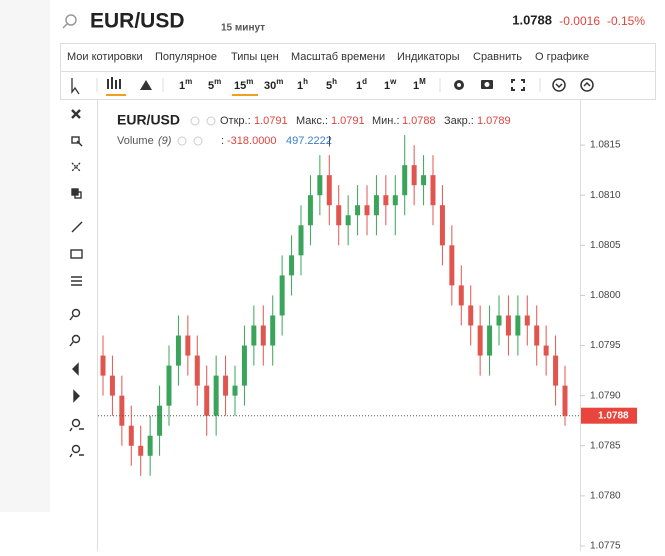 This screenshot has width=665, height=556. Describe the element at coordinates (312, 121) in the screenshot. I see `high-label: Макс.:` at that location.